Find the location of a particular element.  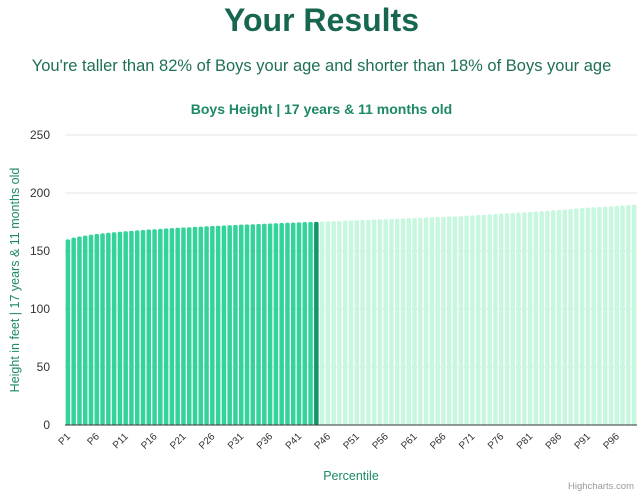

credits-link: Highcharts.com is located at coordinates (601, 486).